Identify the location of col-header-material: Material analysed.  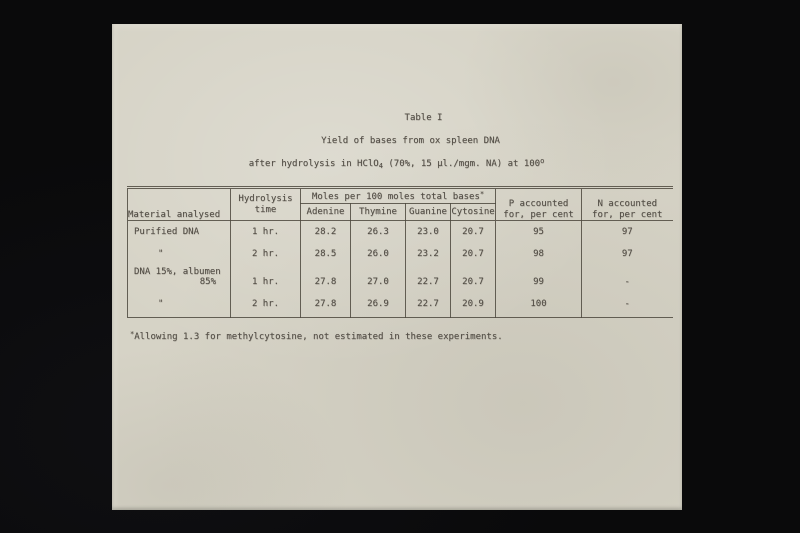
(179, 203).